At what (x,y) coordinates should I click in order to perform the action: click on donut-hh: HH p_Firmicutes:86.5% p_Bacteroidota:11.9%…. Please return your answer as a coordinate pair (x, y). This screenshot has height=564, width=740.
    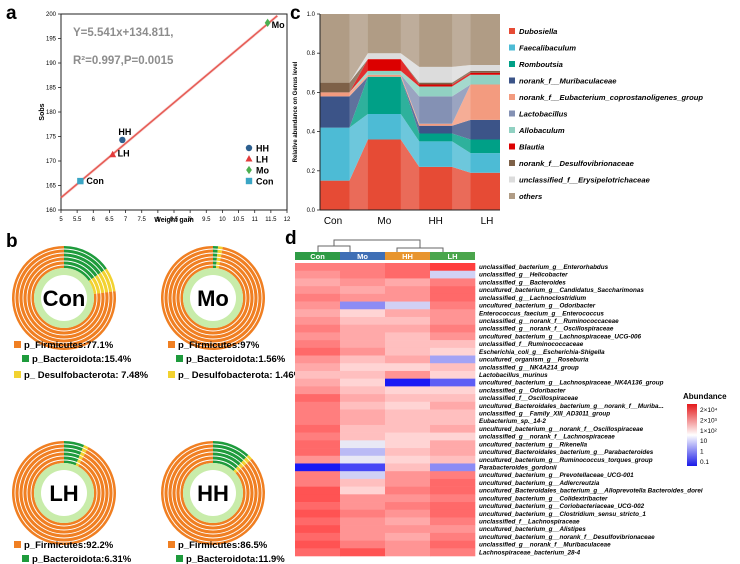
    Looking at the image, I should click on (222, 502).